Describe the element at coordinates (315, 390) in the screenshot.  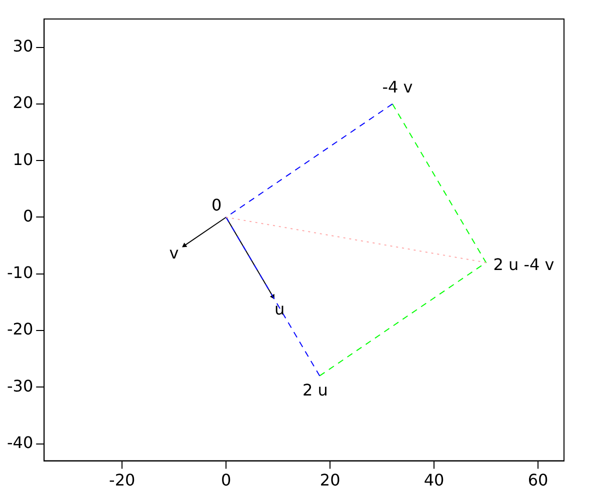
I see `annotation: 2 u` at that location.